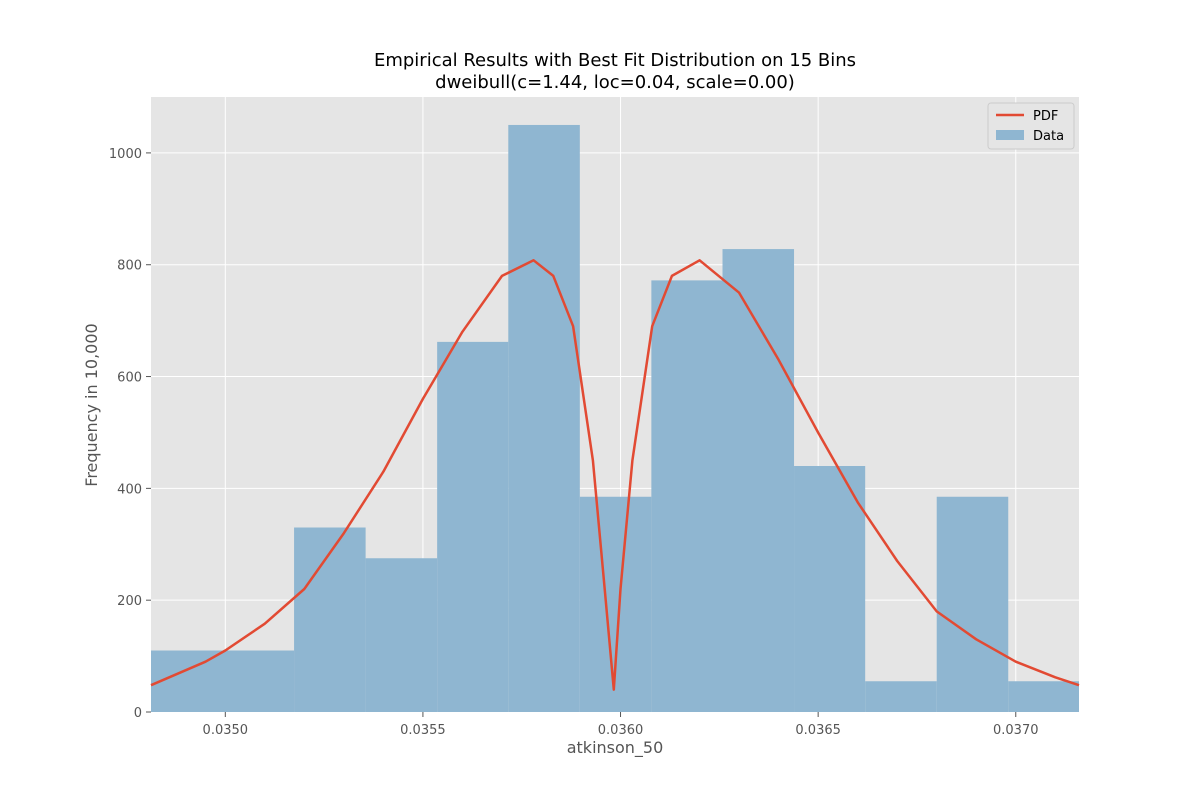 Image resolution: width=1200 pixels, height=800 pixels. What do you see at coordinates (129, 489) in the screenshot?
I see `y-tick-label: 400` at bounding box center [129, 489].